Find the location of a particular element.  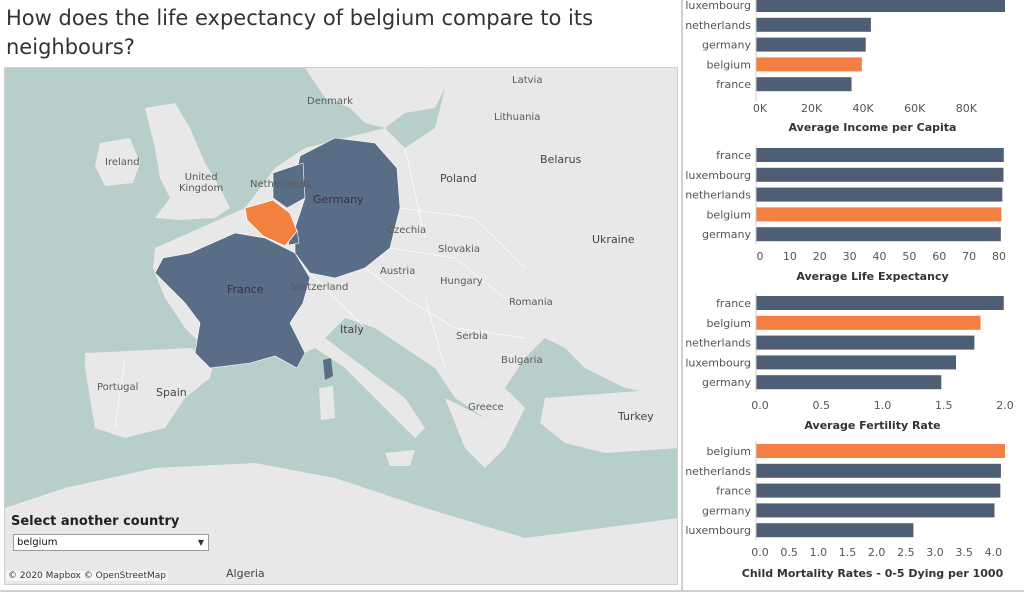

label-hungary: Hungary is located at coordinates (461, 281).